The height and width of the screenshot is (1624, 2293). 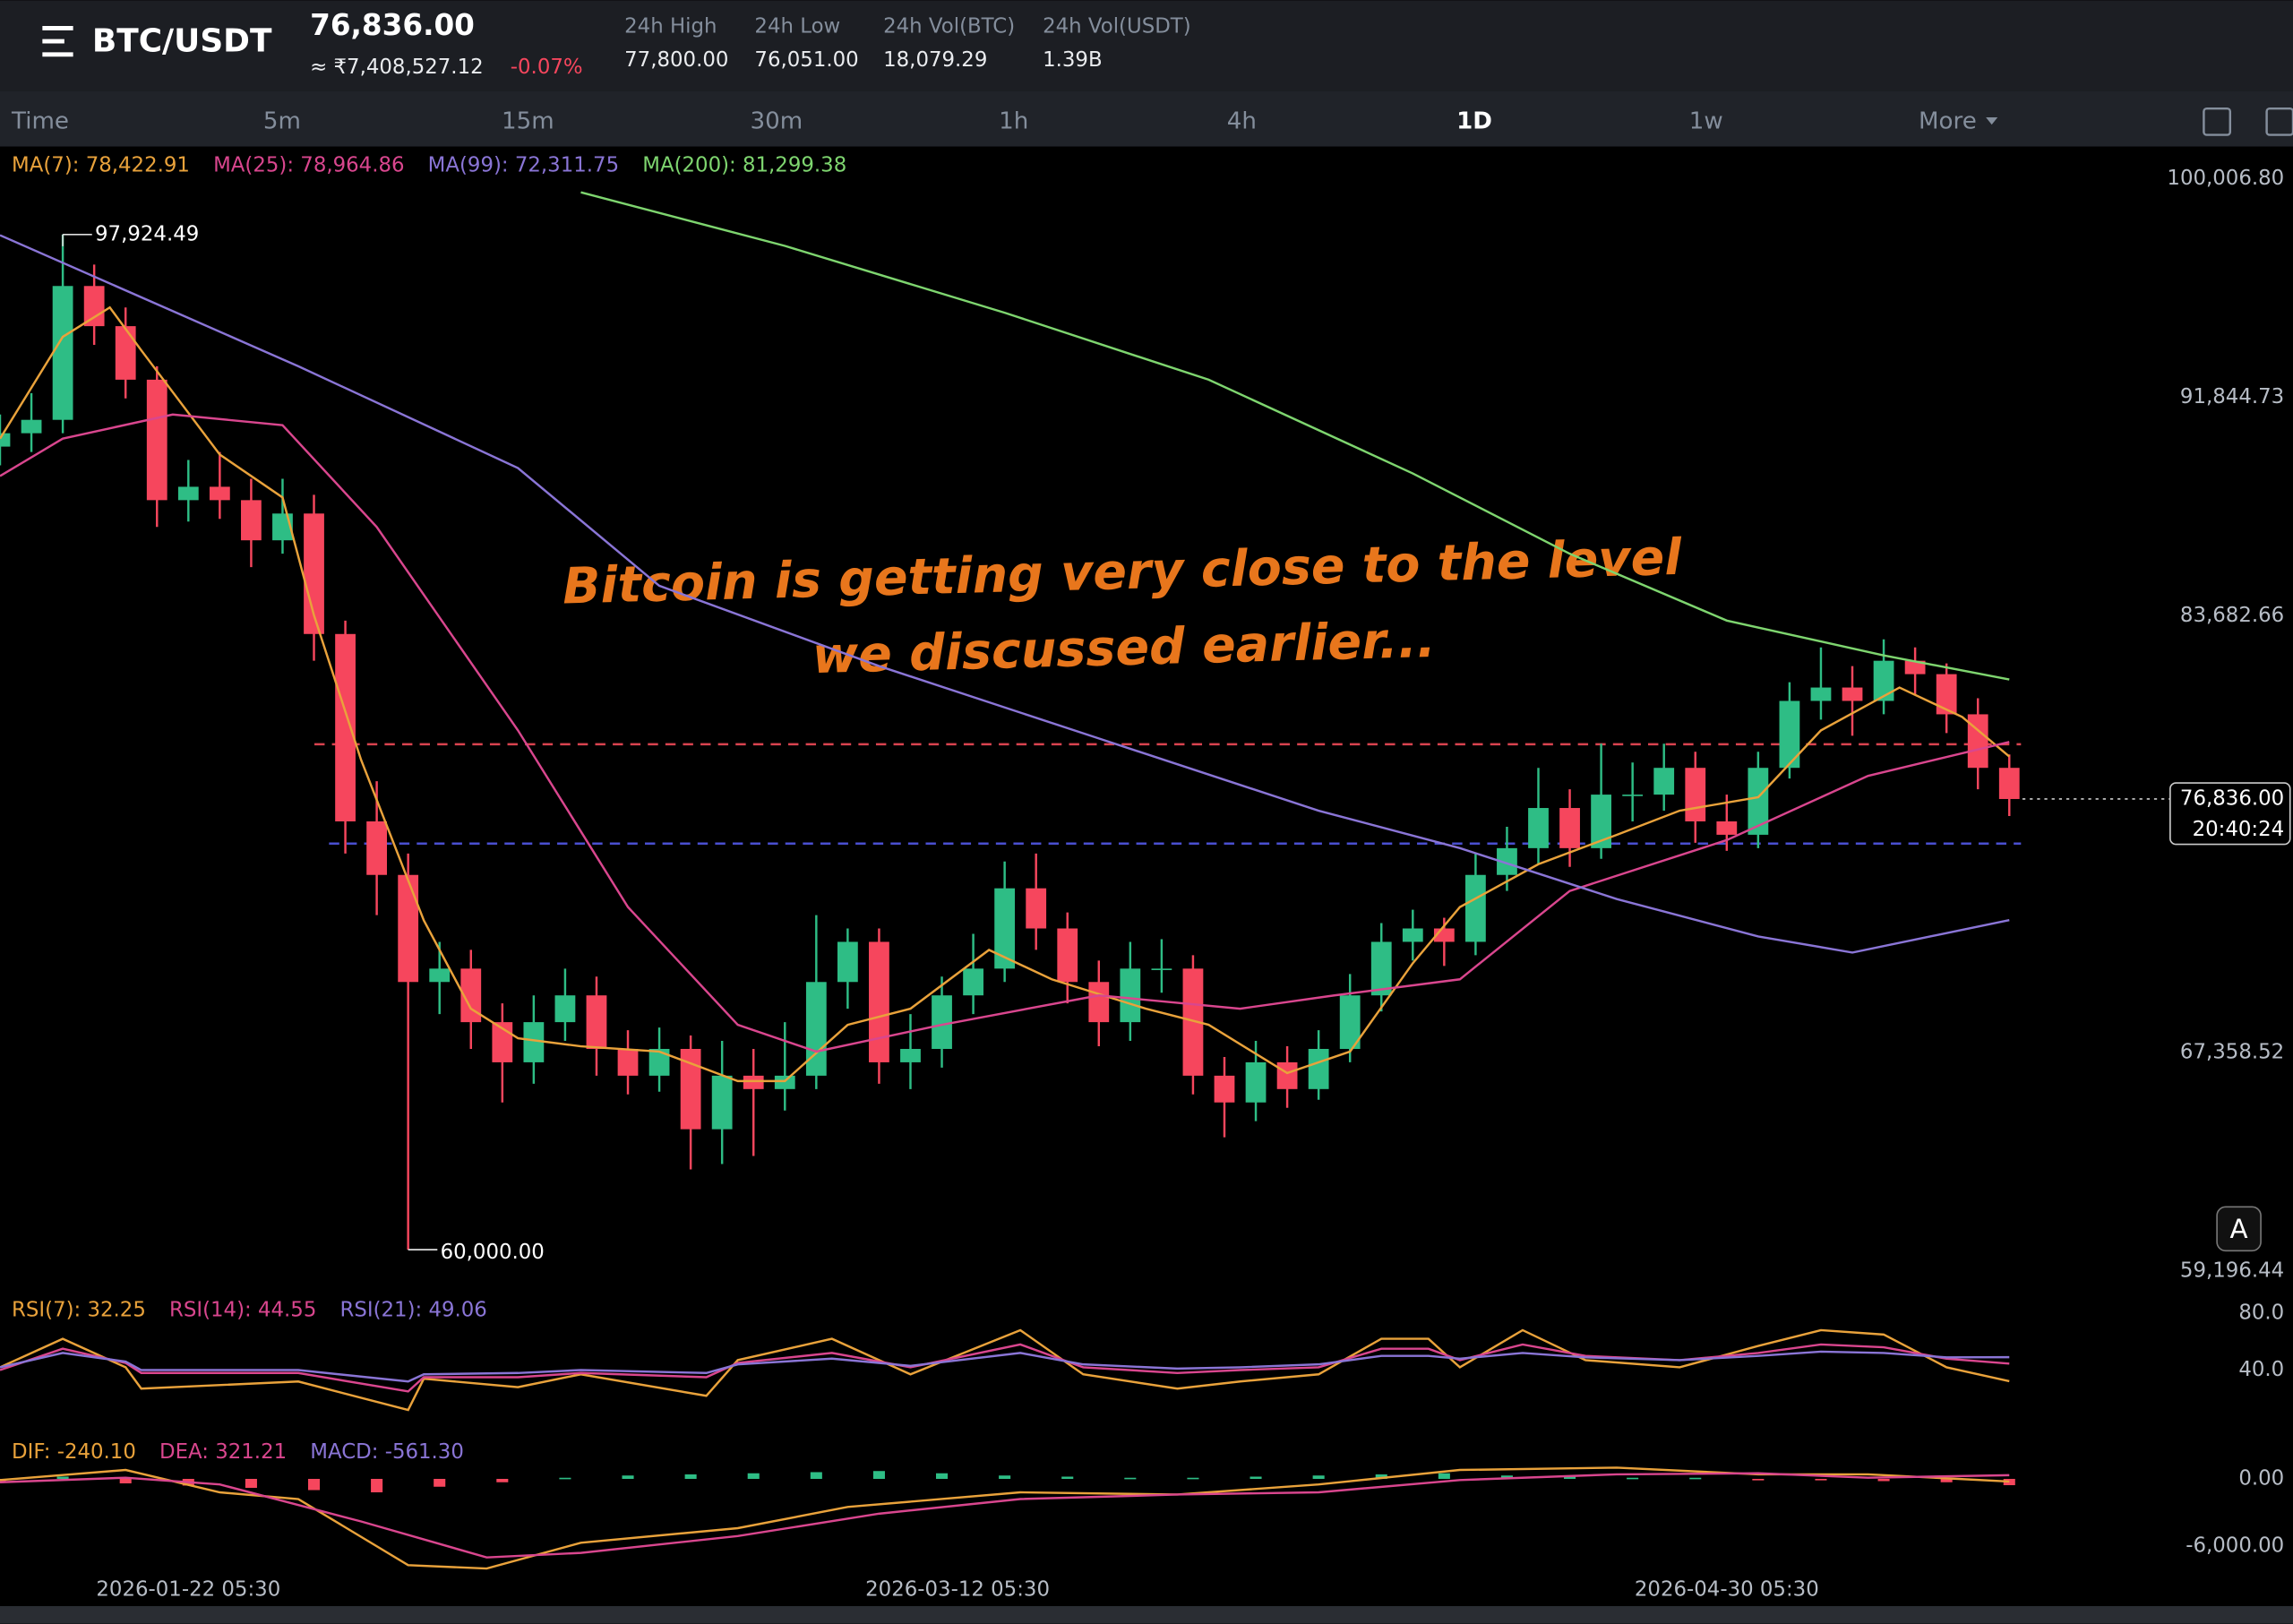 I want to click on stat-value: 1.39B, so click(x=1073, y=60).